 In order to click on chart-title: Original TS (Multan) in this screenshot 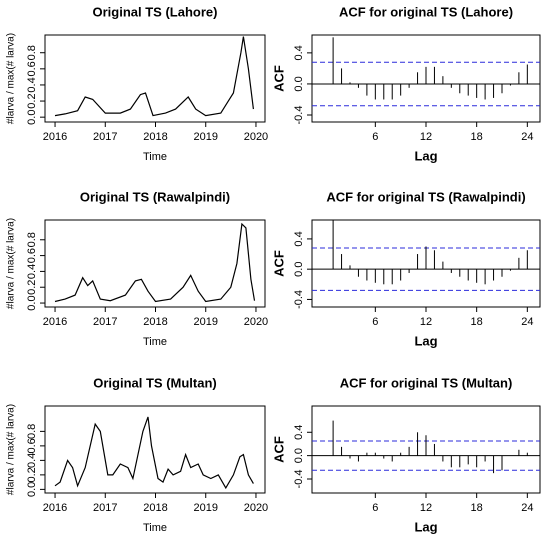, I will do `click(155, 382)`.